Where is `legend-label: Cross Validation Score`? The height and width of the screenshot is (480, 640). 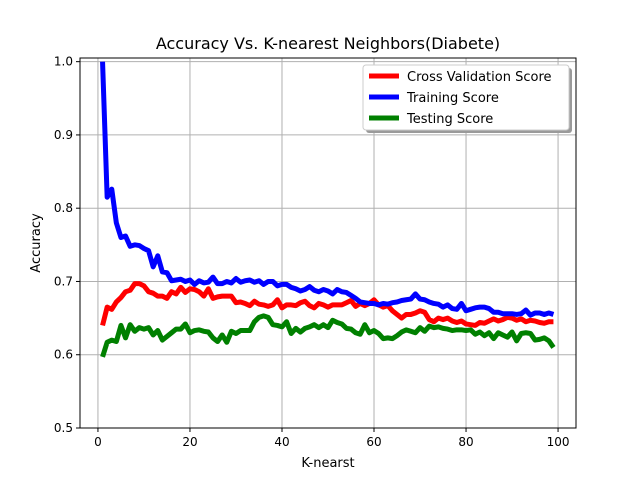 legend-label: Cross Validation Score is located at coordinates (479, 77).